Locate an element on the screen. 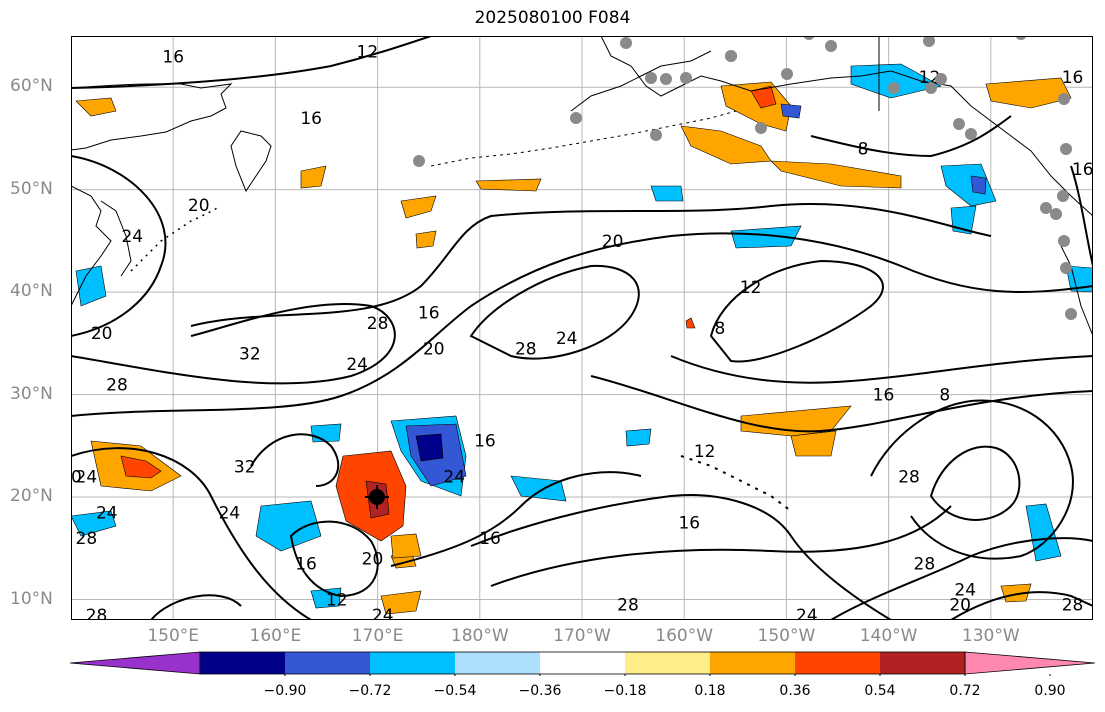 Image resolution: width=1105 pixels, height=712 pixels. colorbar-tick-label: 0.90 is located at coordinates (1050, 691).